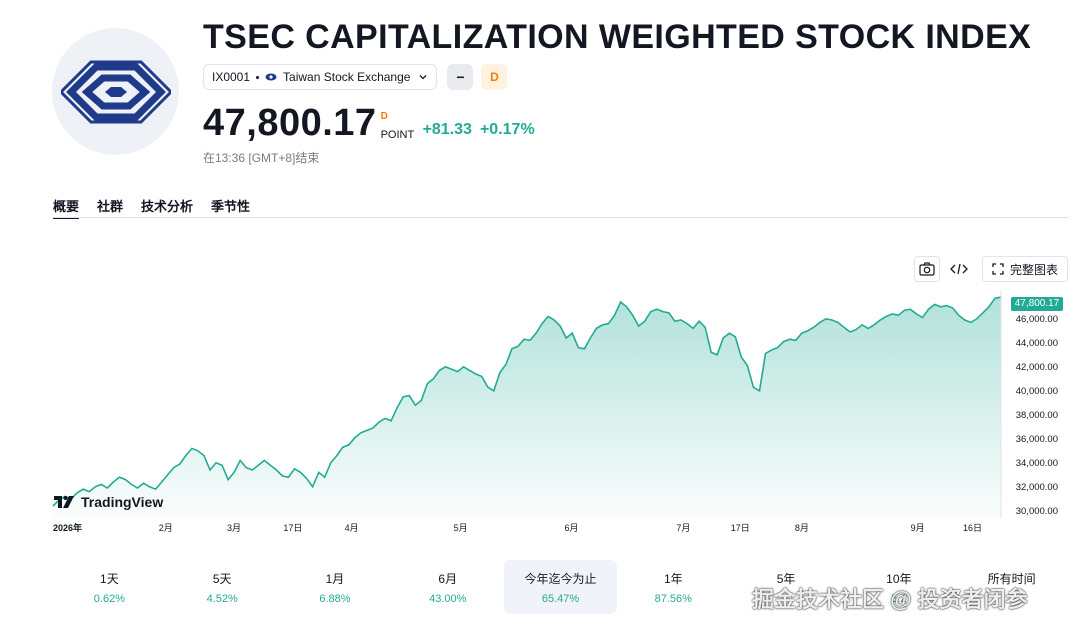  What do you see at coordinates (448, 579) in the screenshot?
I see `period-label: 6月` at bounding box center [448, 579].